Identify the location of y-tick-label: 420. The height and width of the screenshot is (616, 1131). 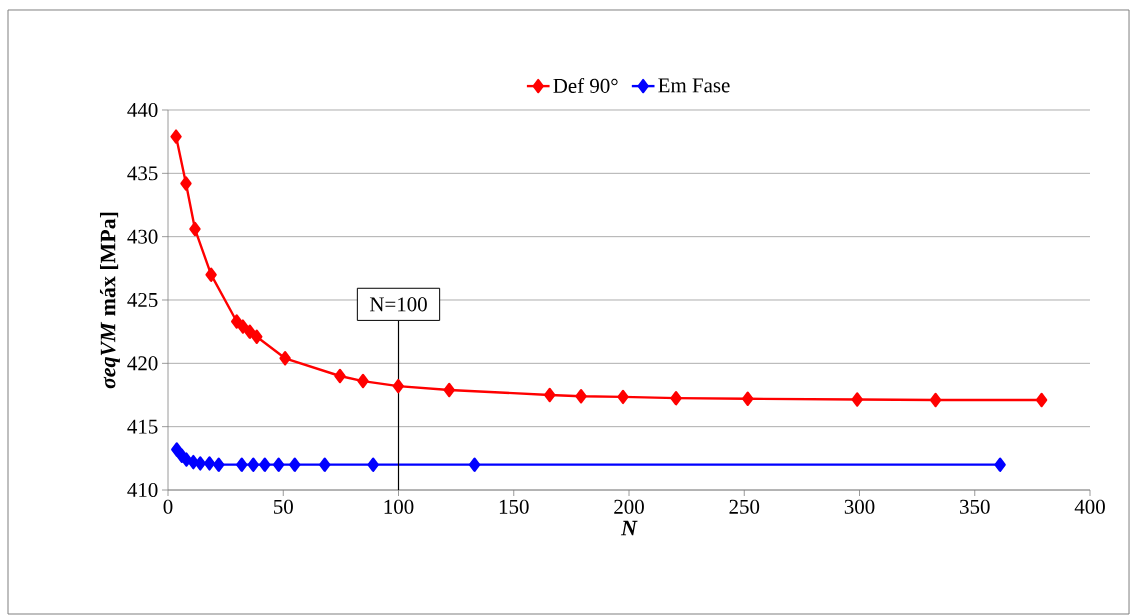
(142, 363).